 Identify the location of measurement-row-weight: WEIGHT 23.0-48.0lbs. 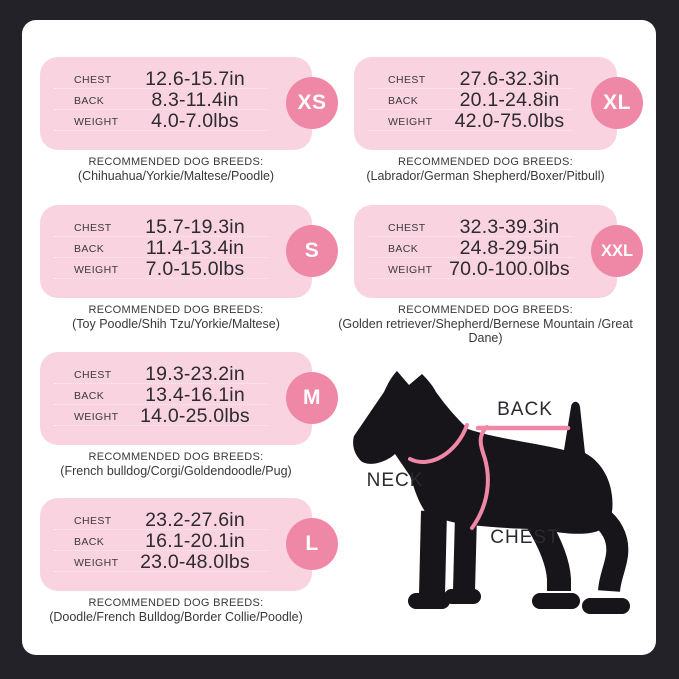
(176, 562).